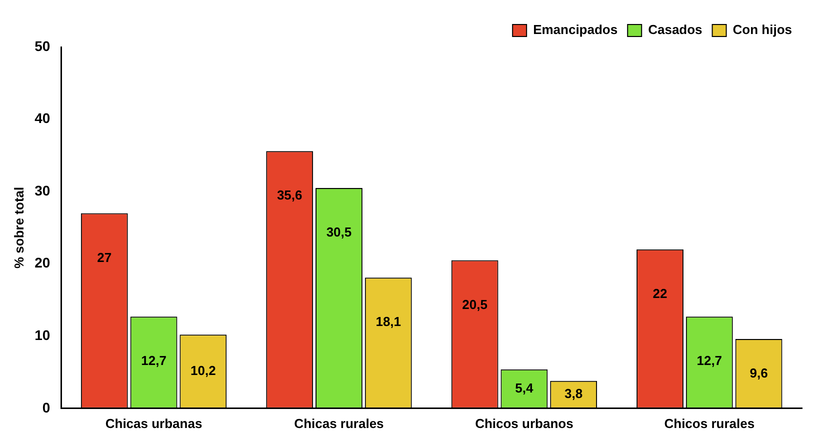 The width and height of the screenshot is (820, 448). Describe the element at coordinates (203, 370) in the screenshot. I see `data-label: 10,2` at that location.